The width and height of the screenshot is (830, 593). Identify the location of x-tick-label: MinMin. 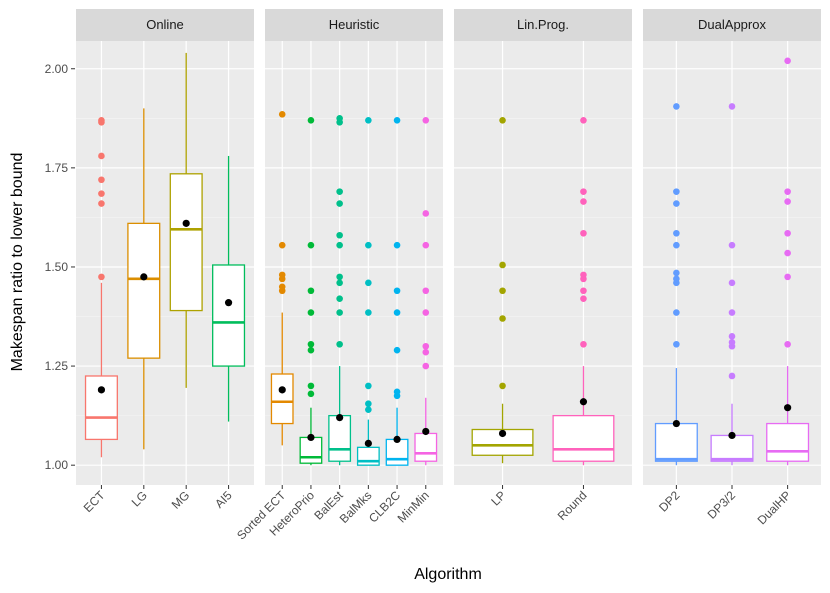
(413, 506).